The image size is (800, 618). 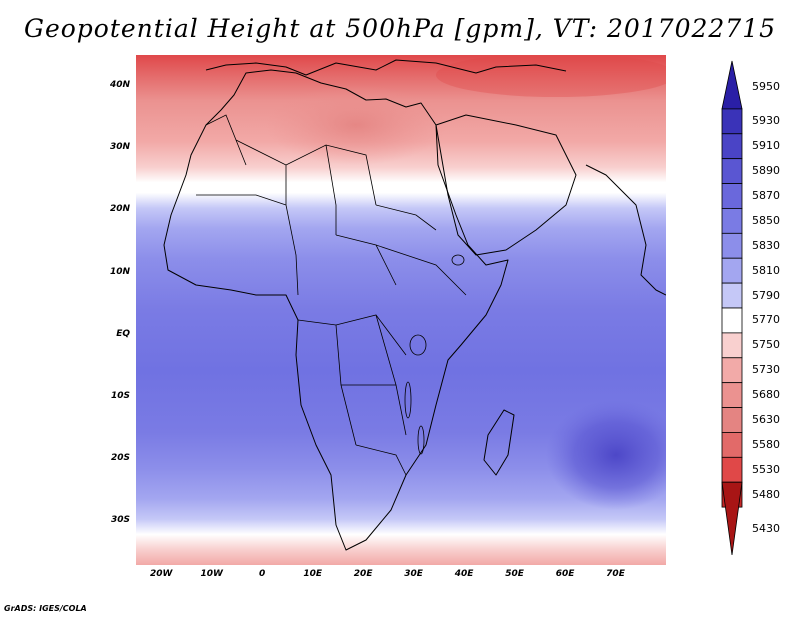 What do you see at coordinates (506, 185) in the screenshot?
I see `arabia-coastline` at bounding box center [506, 185].